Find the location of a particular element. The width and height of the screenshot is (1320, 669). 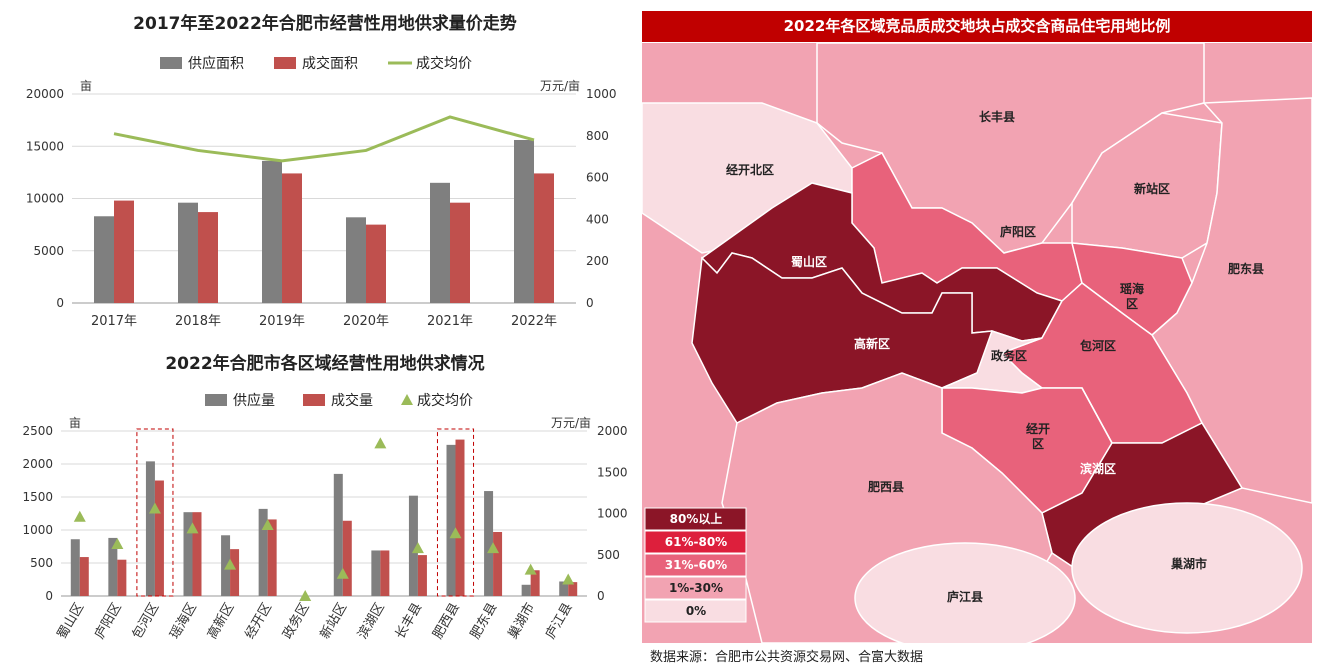

x-tick-label: 庐江县 is located at coordinates (559, 621).